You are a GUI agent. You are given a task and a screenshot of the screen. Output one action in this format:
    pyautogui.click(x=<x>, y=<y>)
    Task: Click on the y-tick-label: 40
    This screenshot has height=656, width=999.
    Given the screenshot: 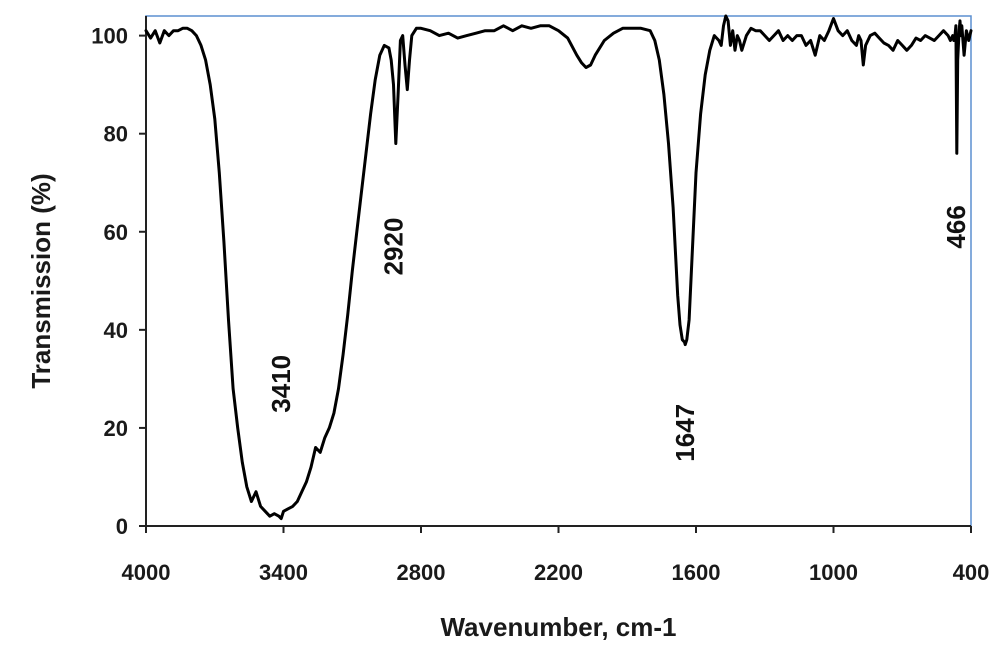 What is the action you would take?
    pyautogui.click(x=116, y=330)
    